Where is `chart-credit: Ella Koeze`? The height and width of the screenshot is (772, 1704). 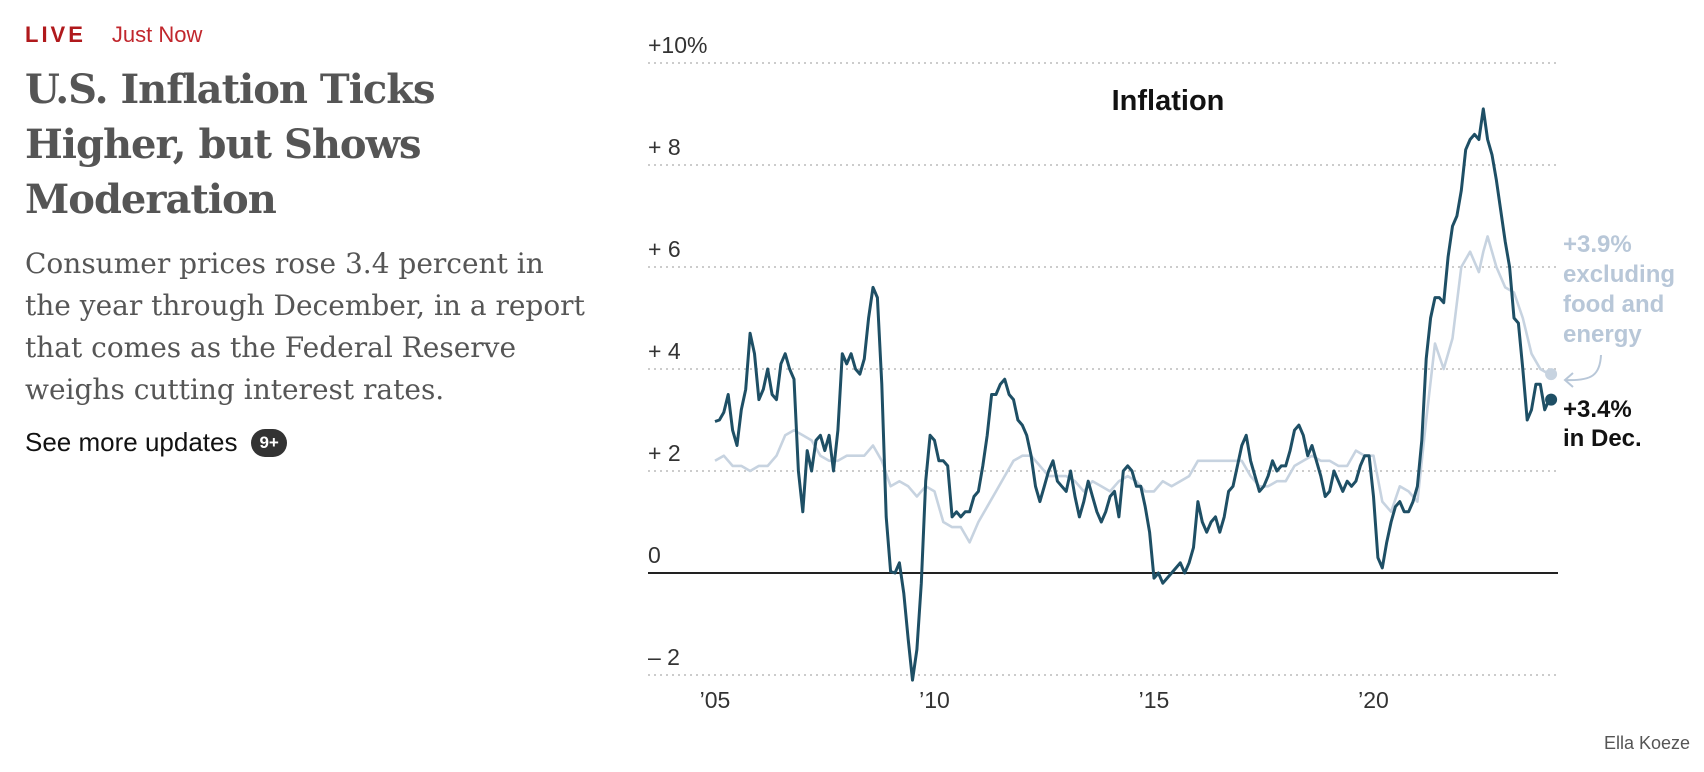 chart-credit: Ella Koeze is located at coordinates (1646, 743).